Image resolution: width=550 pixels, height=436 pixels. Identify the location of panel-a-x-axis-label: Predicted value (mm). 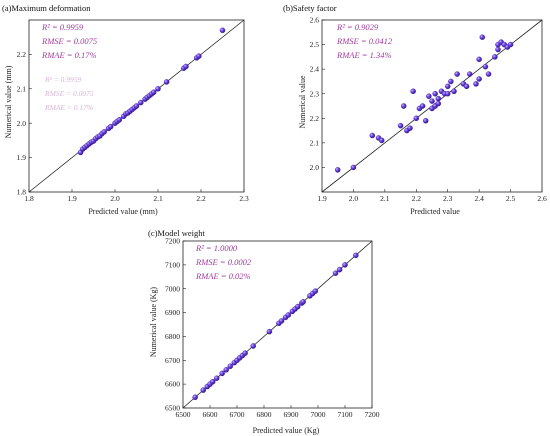
(123, 211).